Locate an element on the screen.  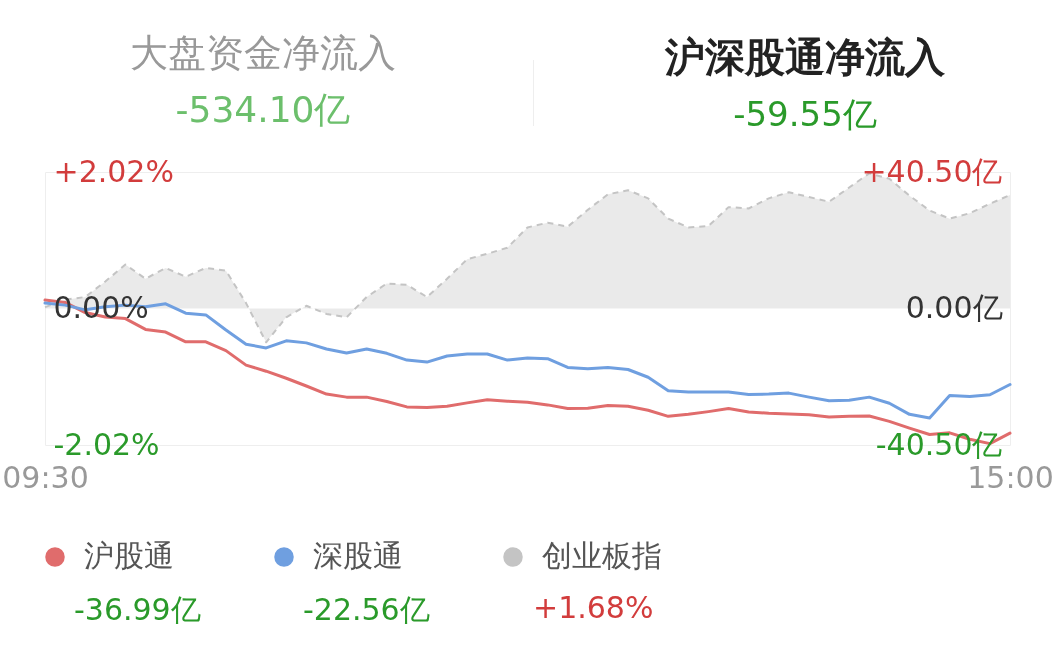
text: -36.99亿 is located at coordinates (137, 610).